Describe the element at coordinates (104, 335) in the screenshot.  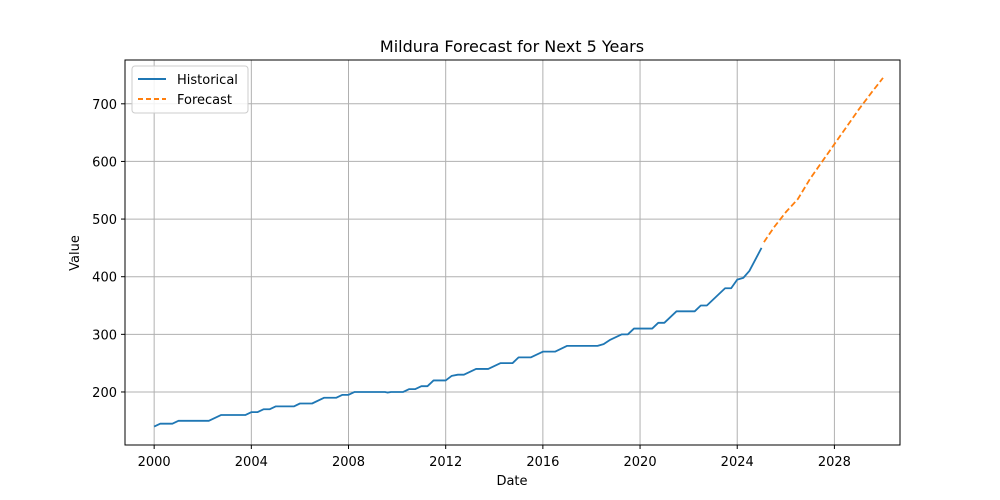
I see `y-tick-label: 300` at that location.